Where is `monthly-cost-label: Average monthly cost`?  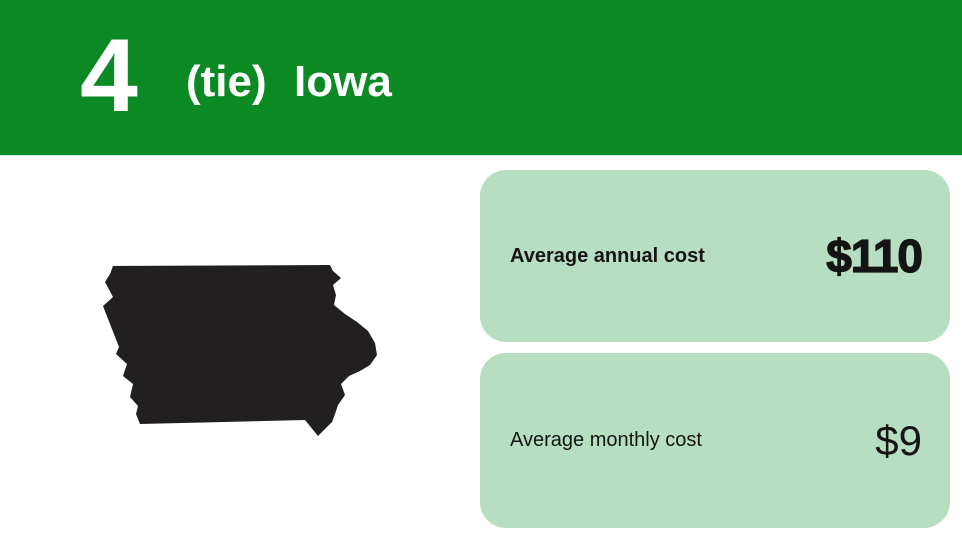 monthly-cost-label: Average monthly cost is located at coordinates (606, 440).